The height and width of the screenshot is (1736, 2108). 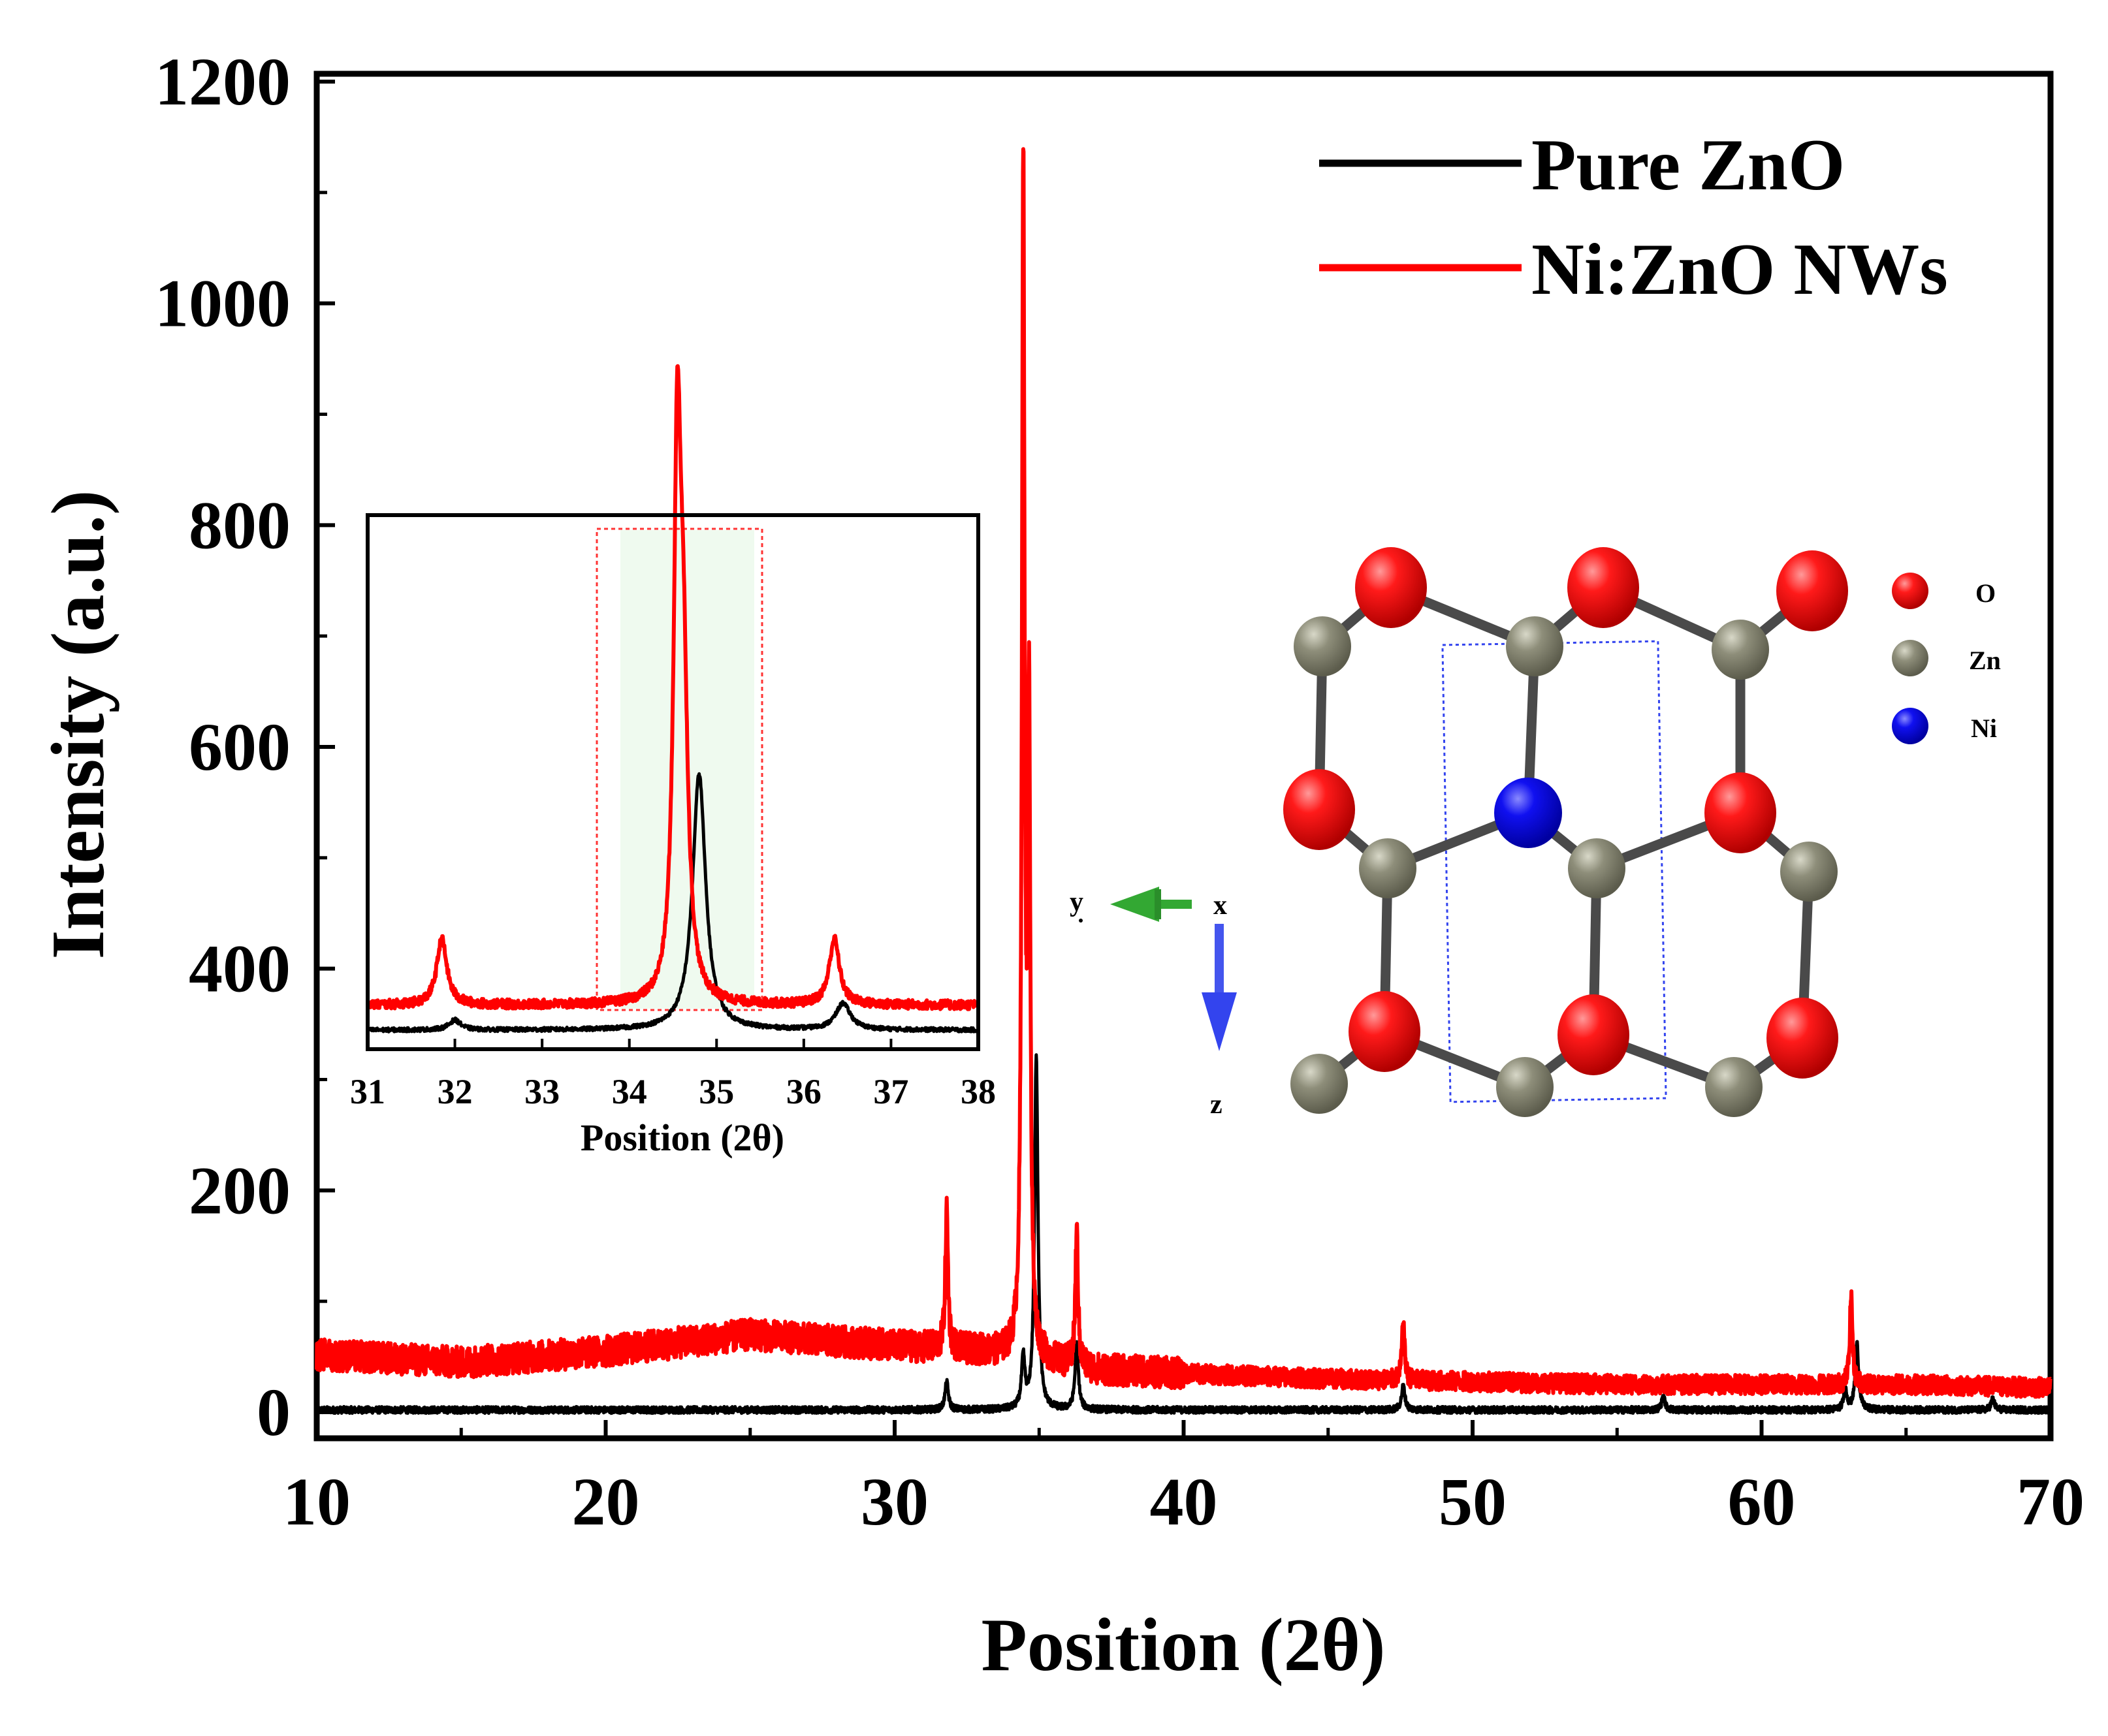 I want to click on legend-label-pure-zno: Pure ZnO, so click(x=1688, y=165).